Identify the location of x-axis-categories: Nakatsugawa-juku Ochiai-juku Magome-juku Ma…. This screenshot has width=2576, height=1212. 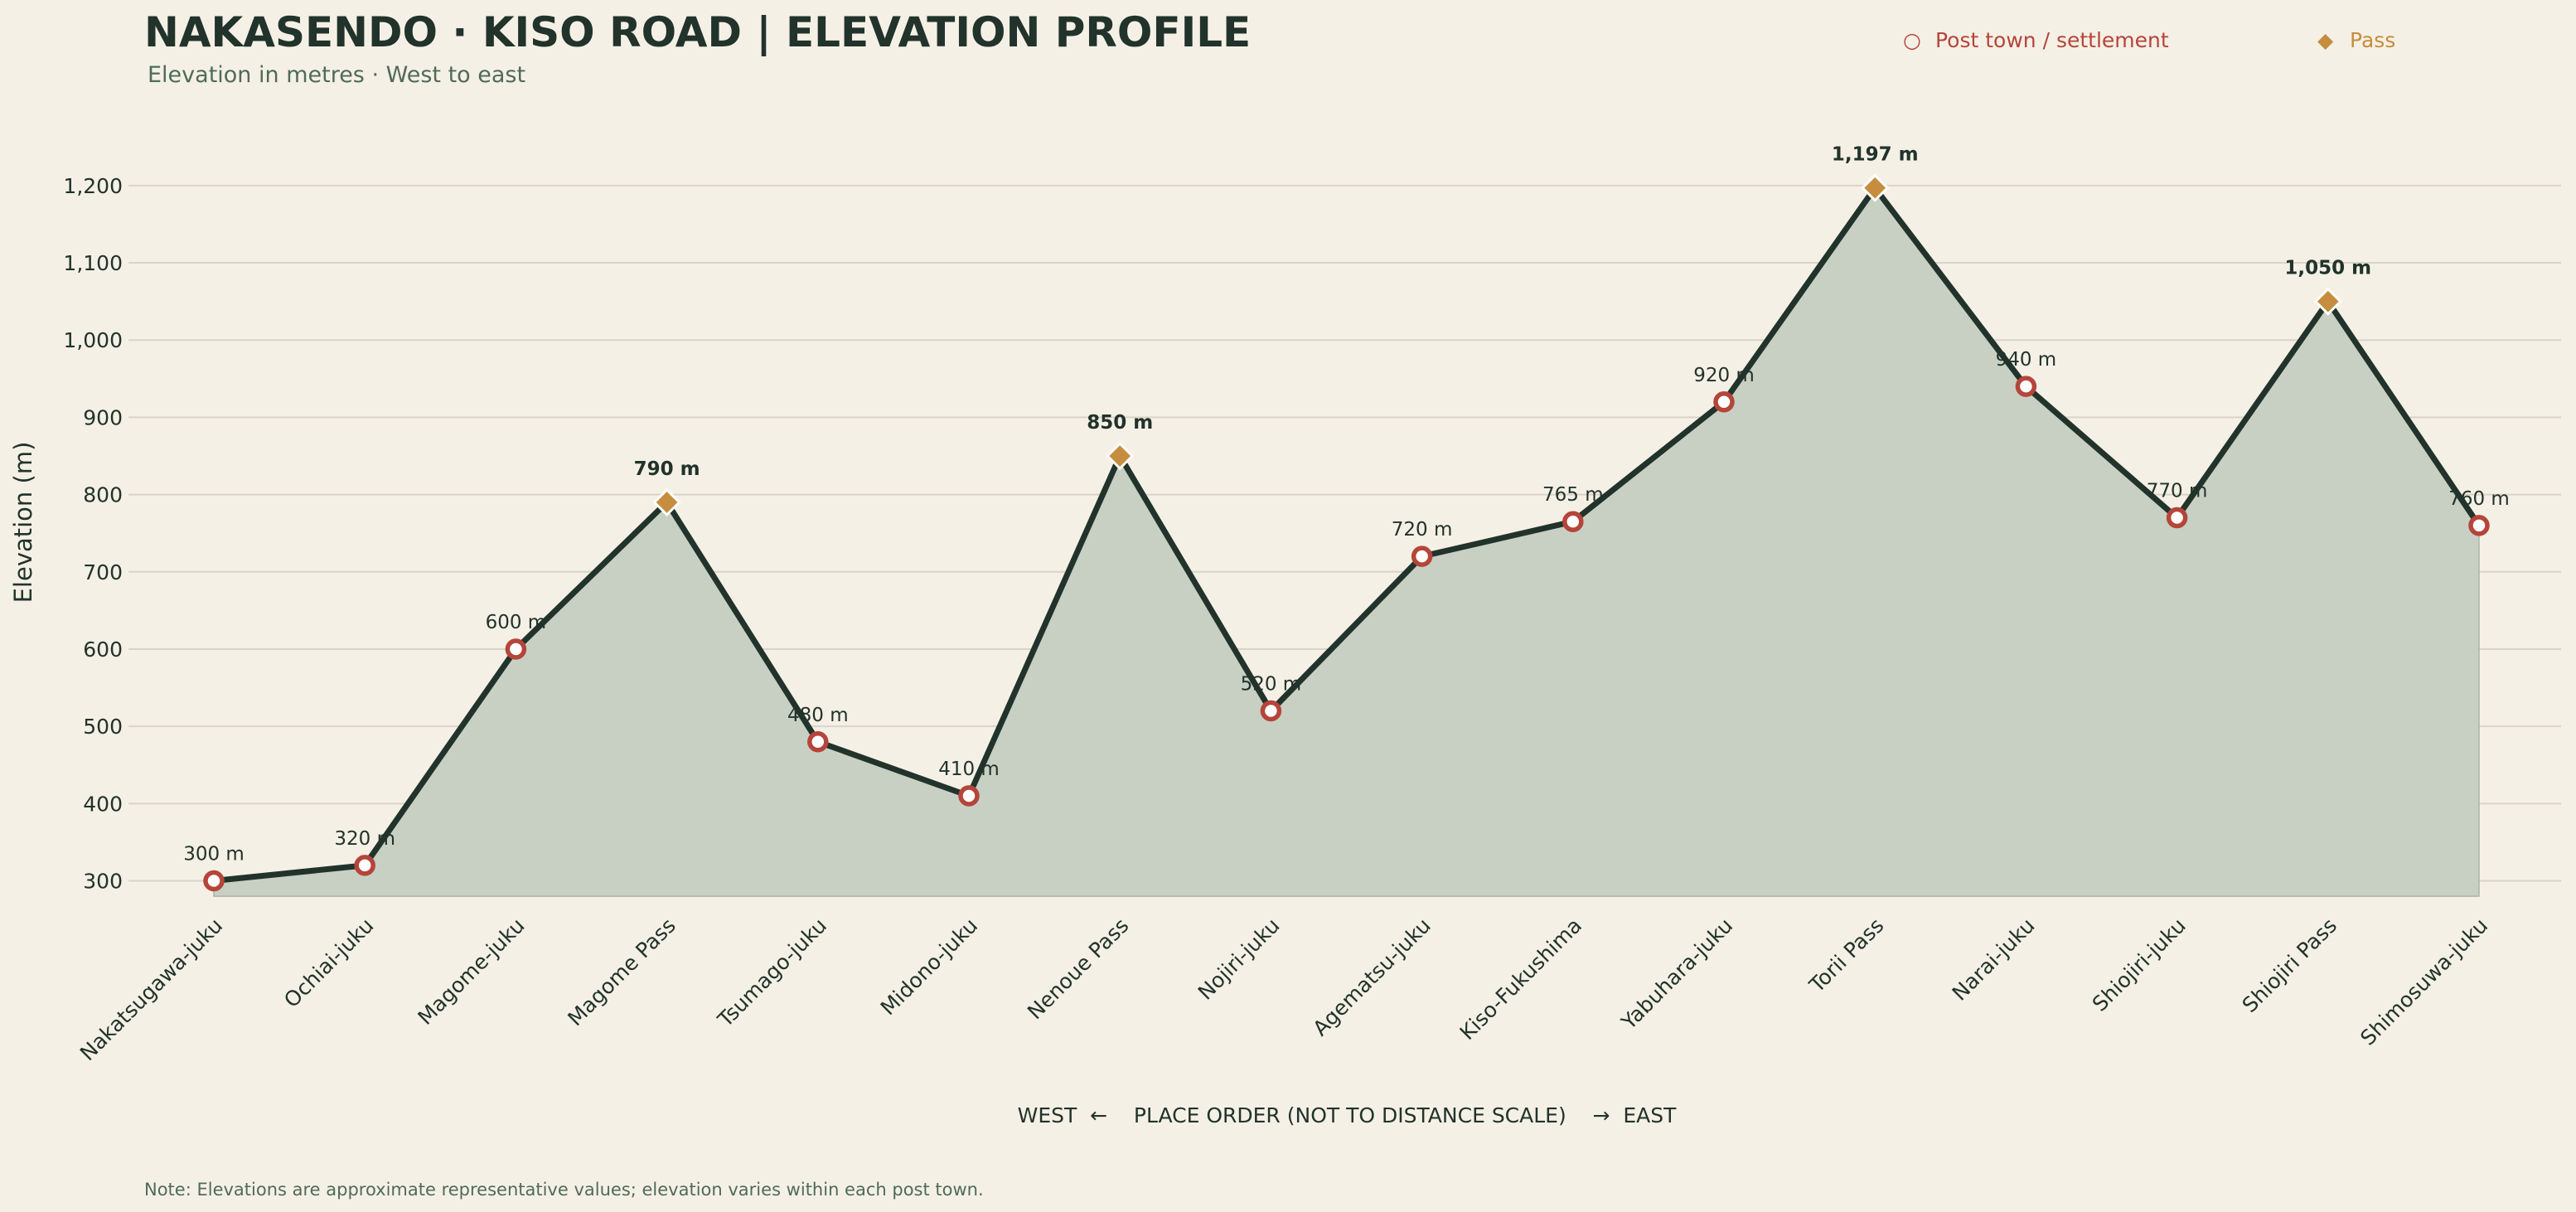
(1283, 990).